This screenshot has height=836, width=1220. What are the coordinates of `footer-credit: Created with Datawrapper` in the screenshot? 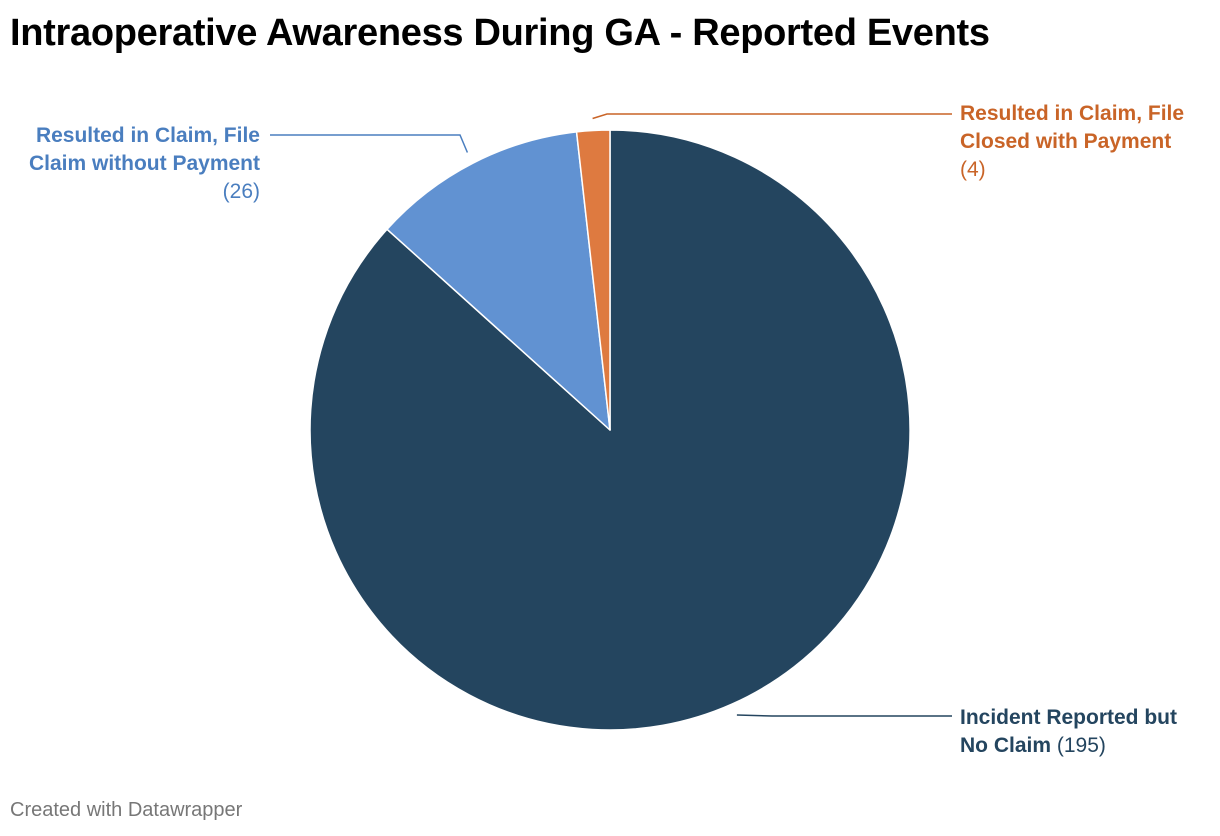 It's located at (126, 810).